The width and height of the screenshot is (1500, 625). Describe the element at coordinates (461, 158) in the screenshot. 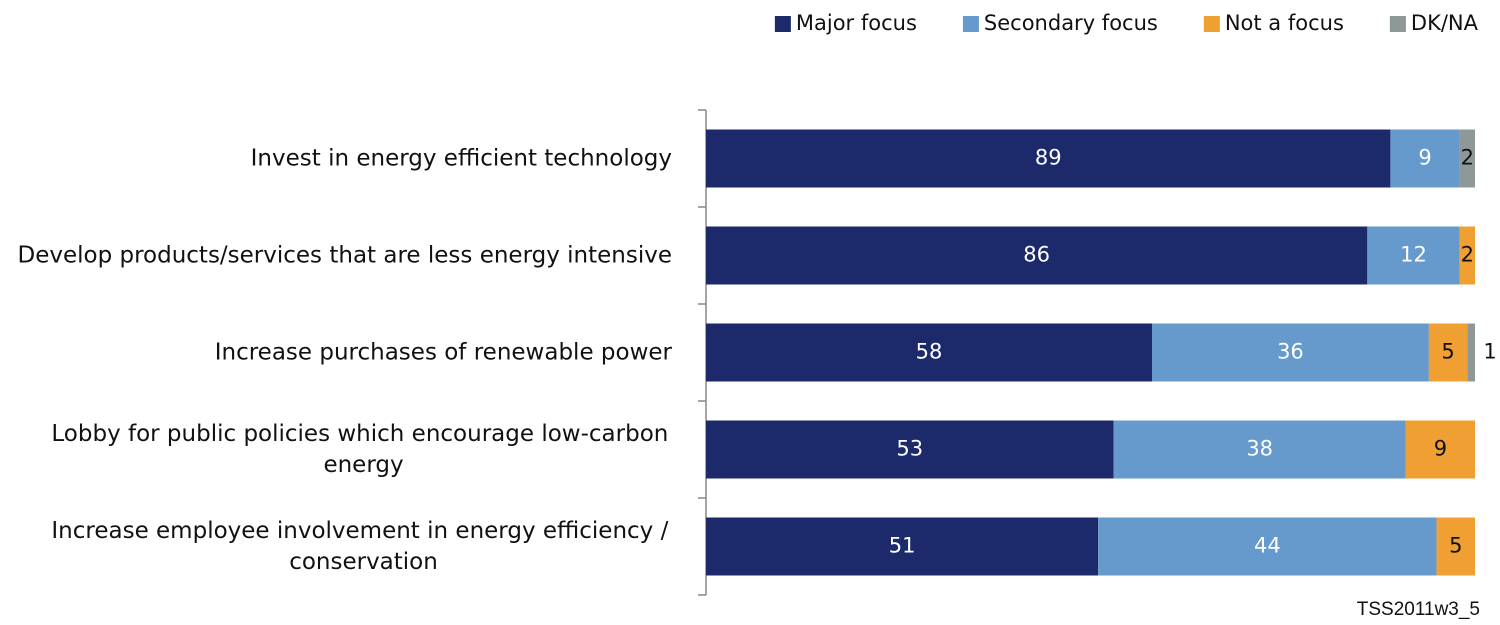

I see `category-label: Invest in energy efficient technology` at that location.